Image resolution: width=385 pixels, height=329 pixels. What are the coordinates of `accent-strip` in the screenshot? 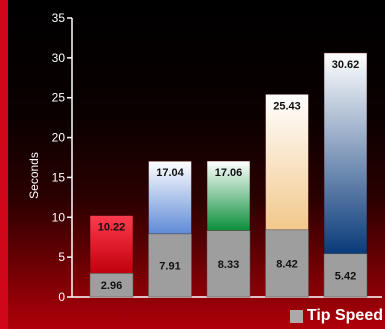 It's located at (4, 164).